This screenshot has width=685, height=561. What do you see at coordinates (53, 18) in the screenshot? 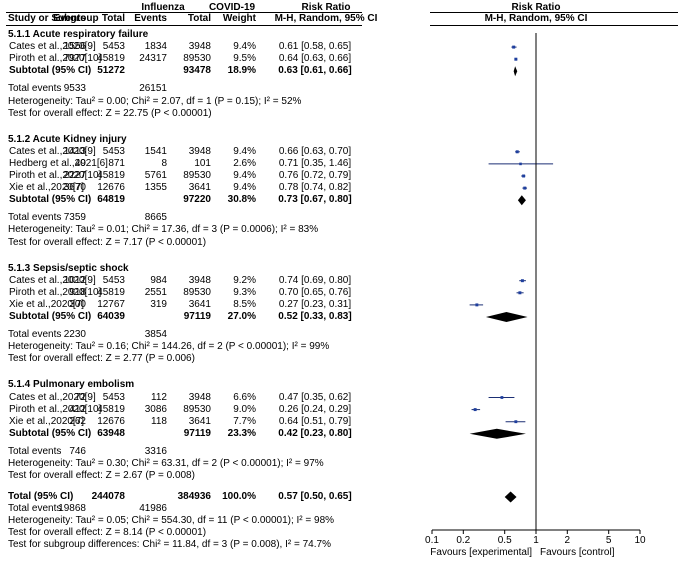
I see `col-study: Study or Subgroup` at bounding box center [53, 18].